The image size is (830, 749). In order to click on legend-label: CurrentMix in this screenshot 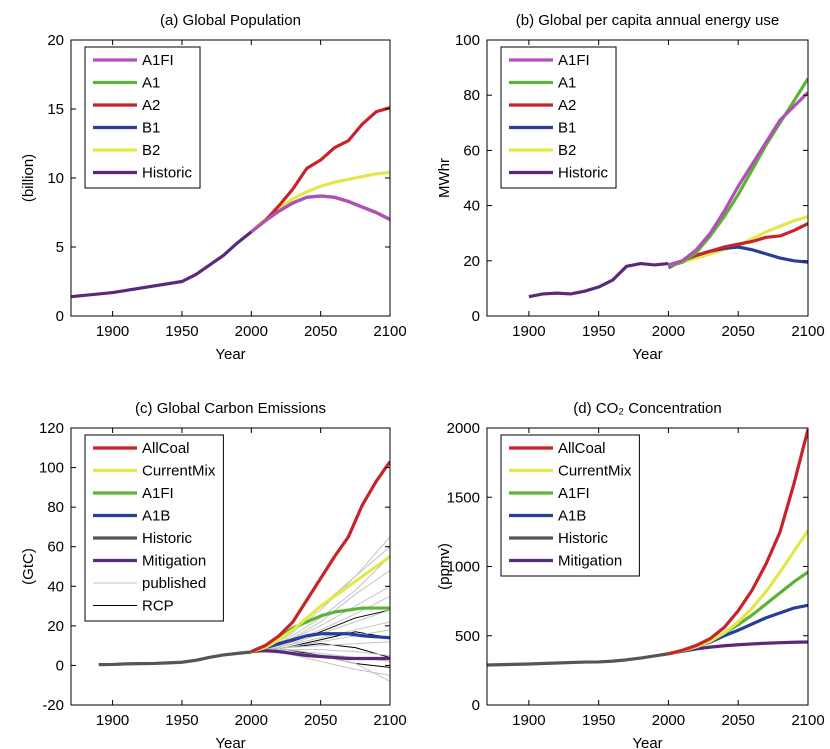, I will do `click(179, 471)`.